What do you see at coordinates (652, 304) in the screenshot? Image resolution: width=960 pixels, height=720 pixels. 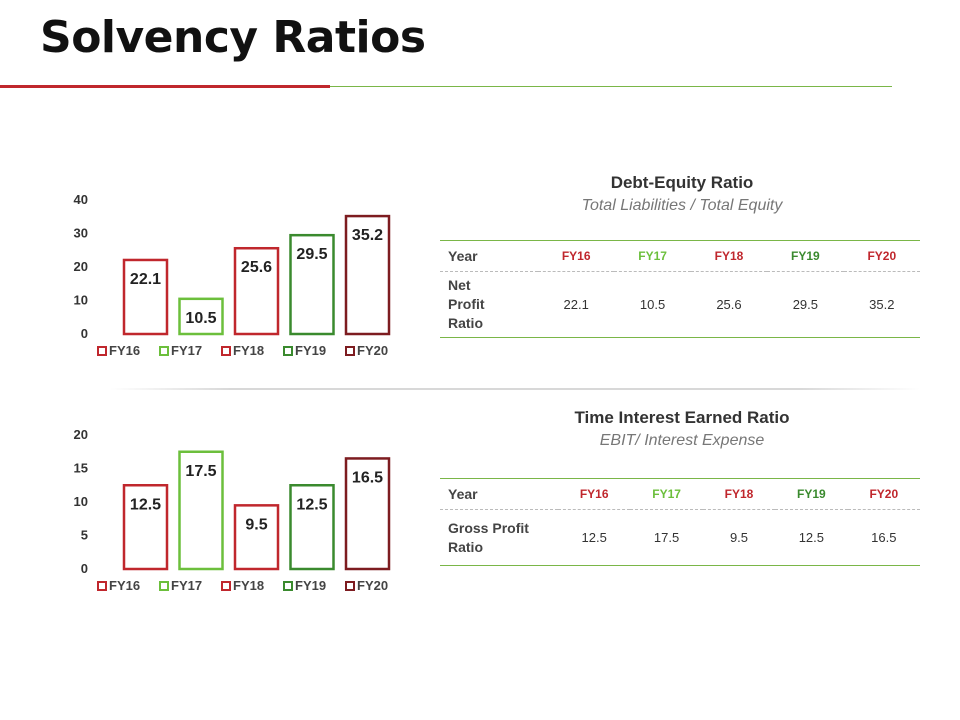 I see `value-cell: 10.5` at bounding box center [652, 304].